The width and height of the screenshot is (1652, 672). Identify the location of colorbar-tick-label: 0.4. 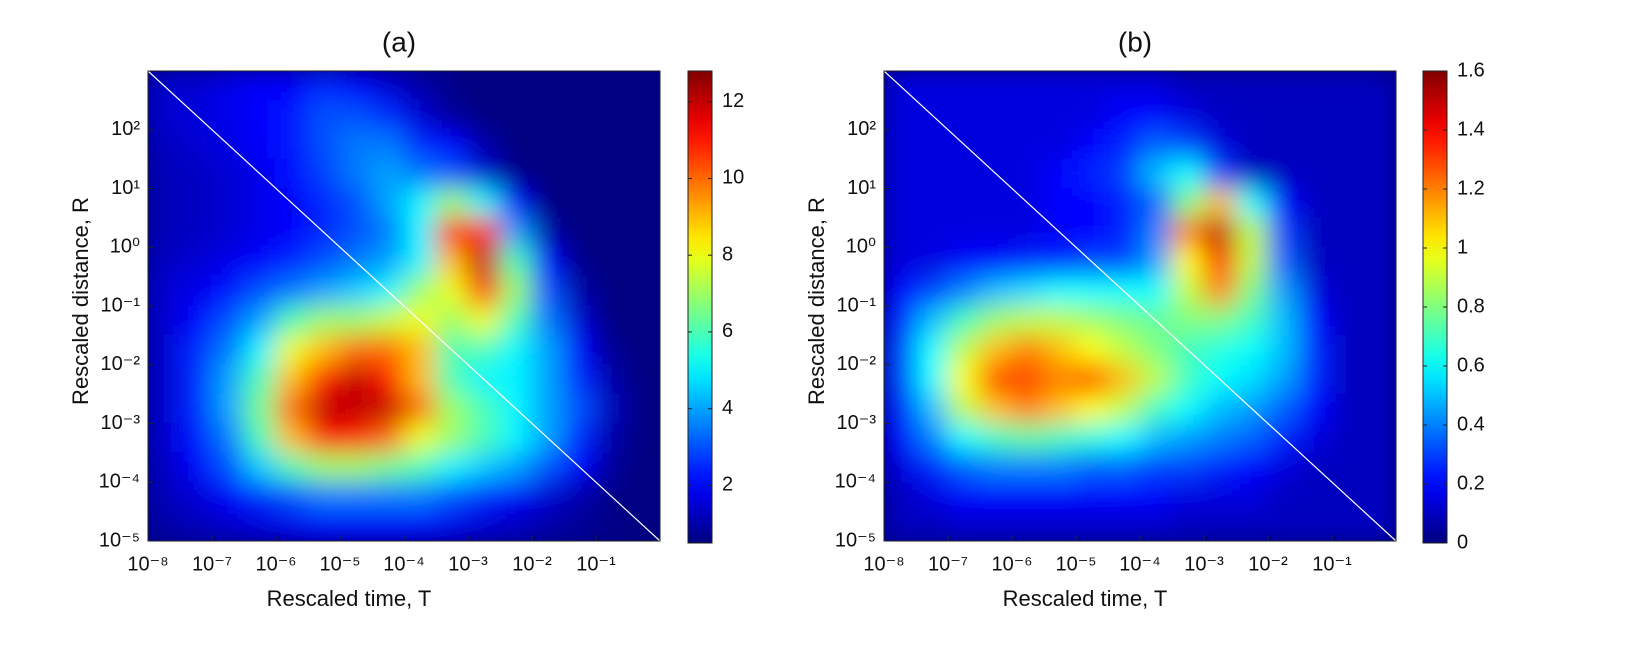
(1471, 424).